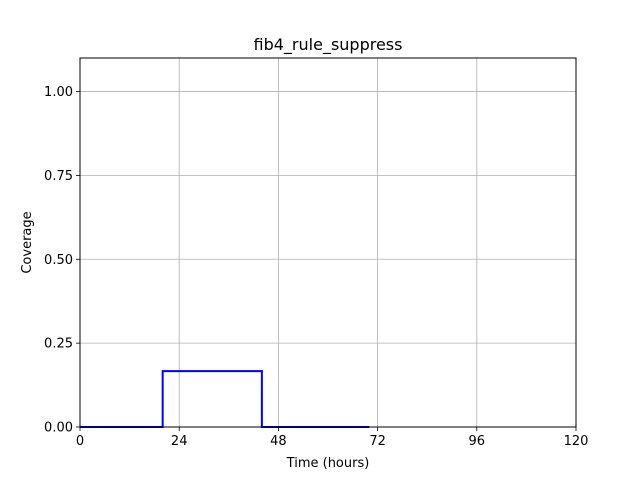 The height and width of the screenshot is (480, 640). What do you see at coordinates (278, 441) in the screenshot?
I see `x-tick-label: 48` at bounding box center [278, 441].